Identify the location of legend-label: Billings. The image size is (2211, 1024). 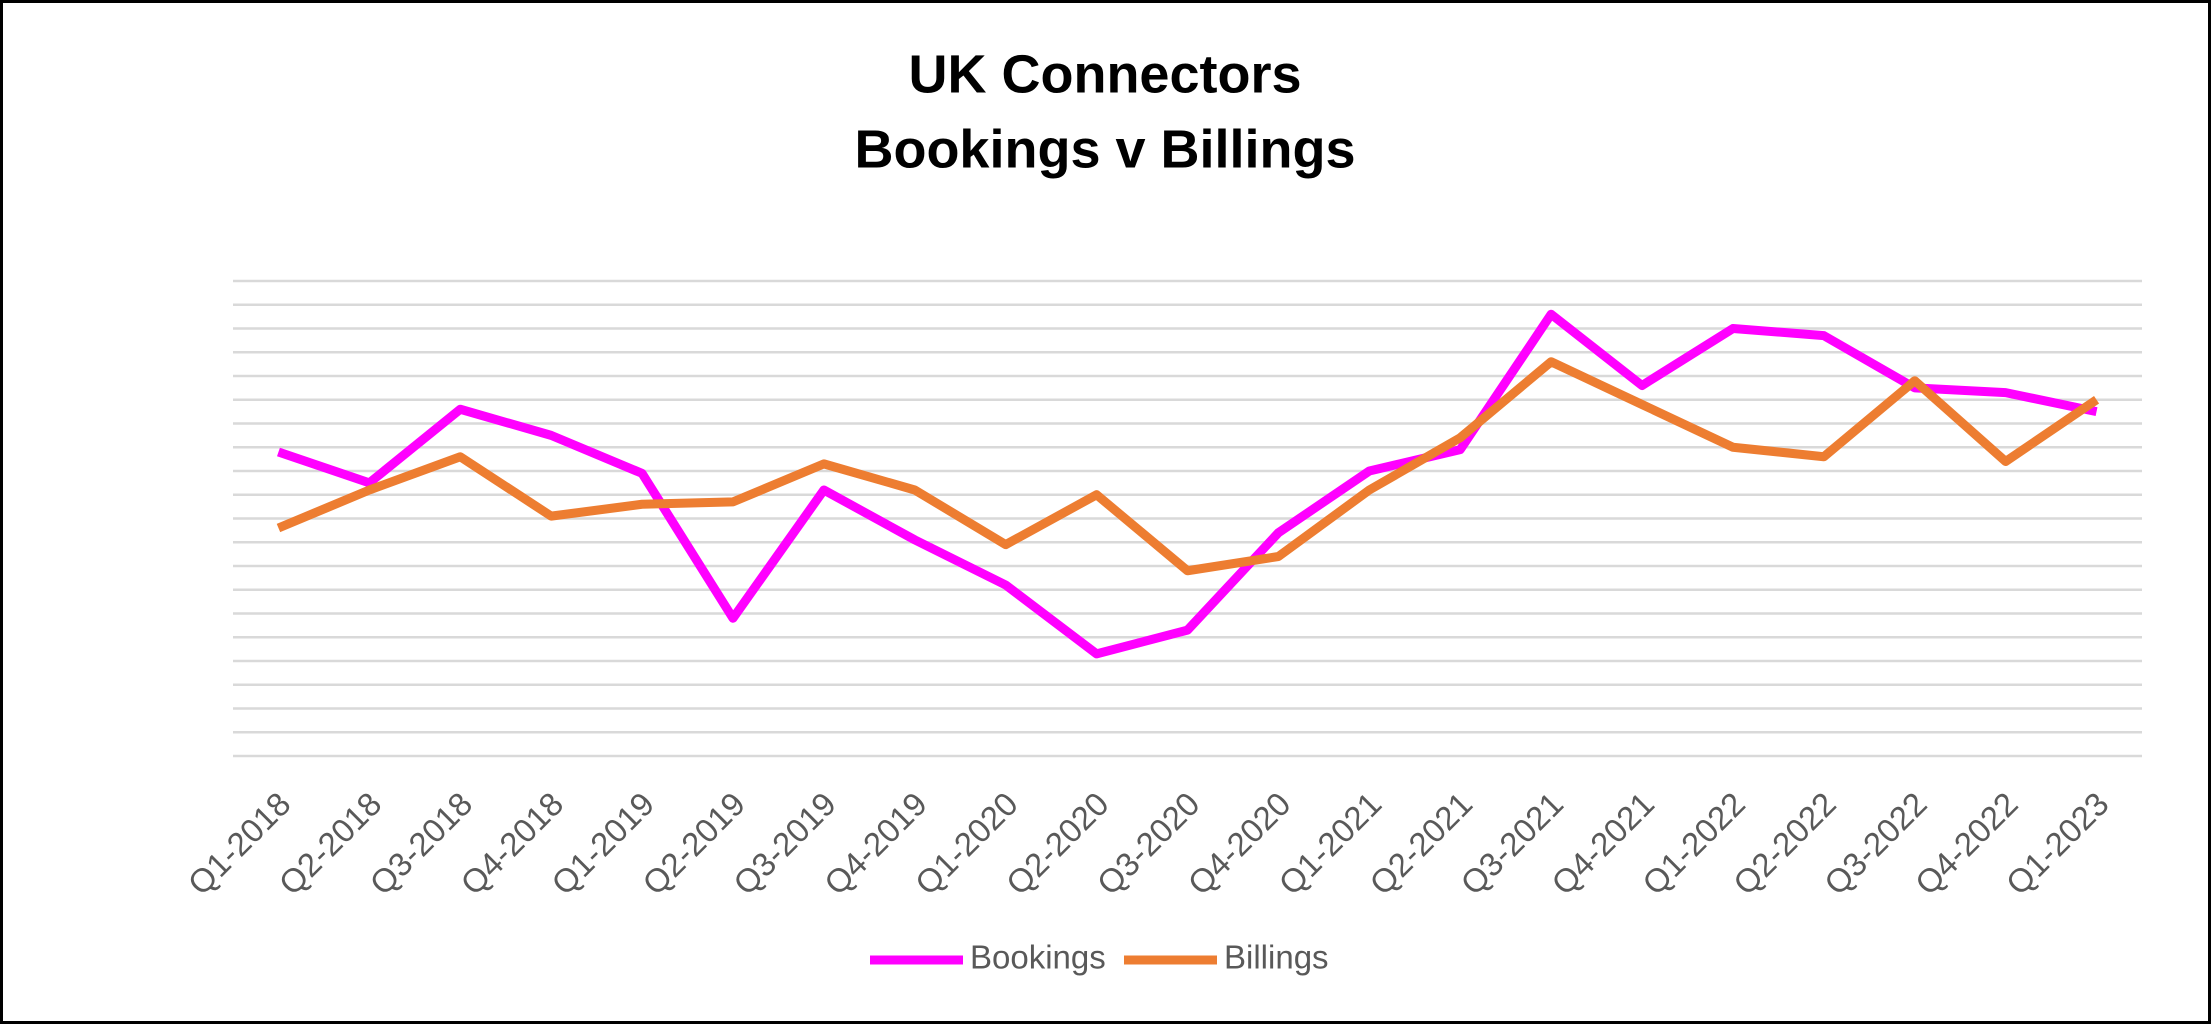
(1276, 957).